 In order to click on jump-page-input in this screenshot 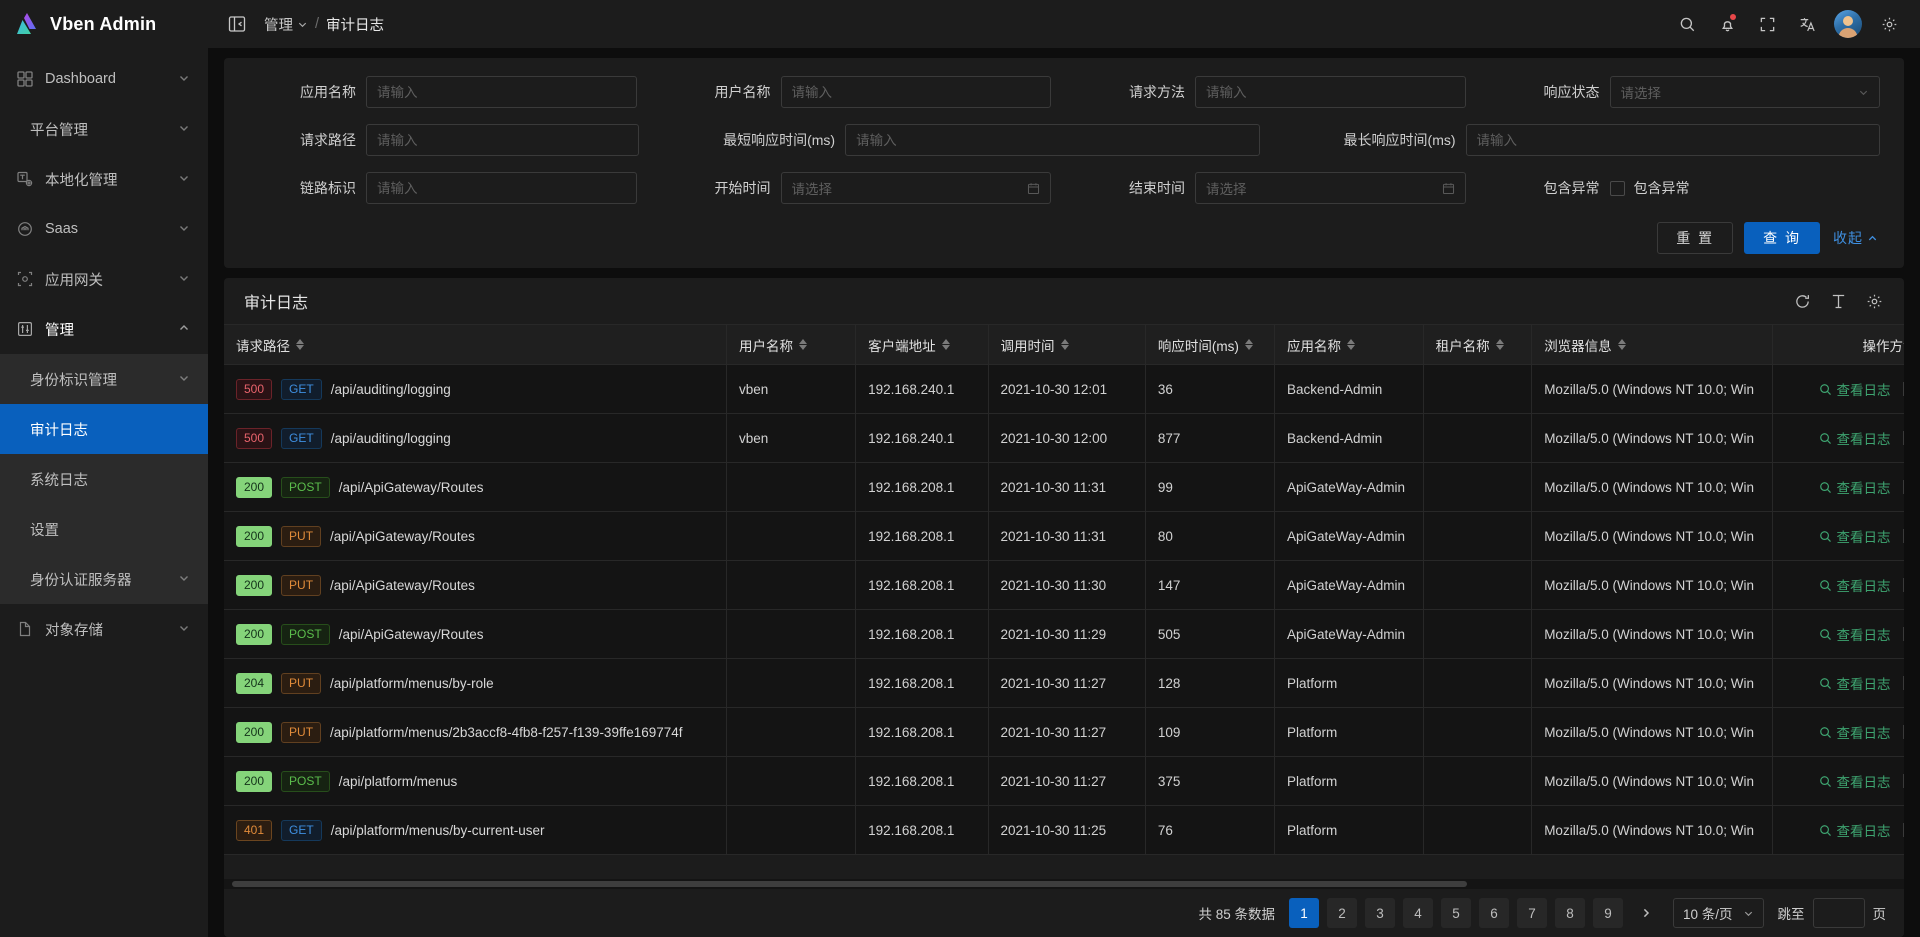, I will do `click(1838, 913)`.